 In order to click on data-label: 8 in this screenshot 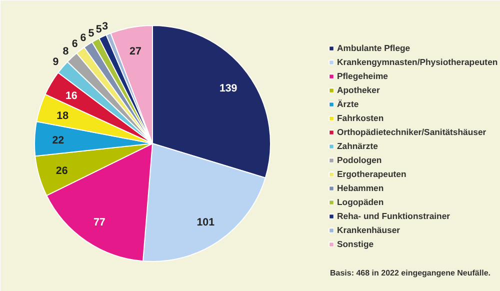, I will do `click(65, 52)`.